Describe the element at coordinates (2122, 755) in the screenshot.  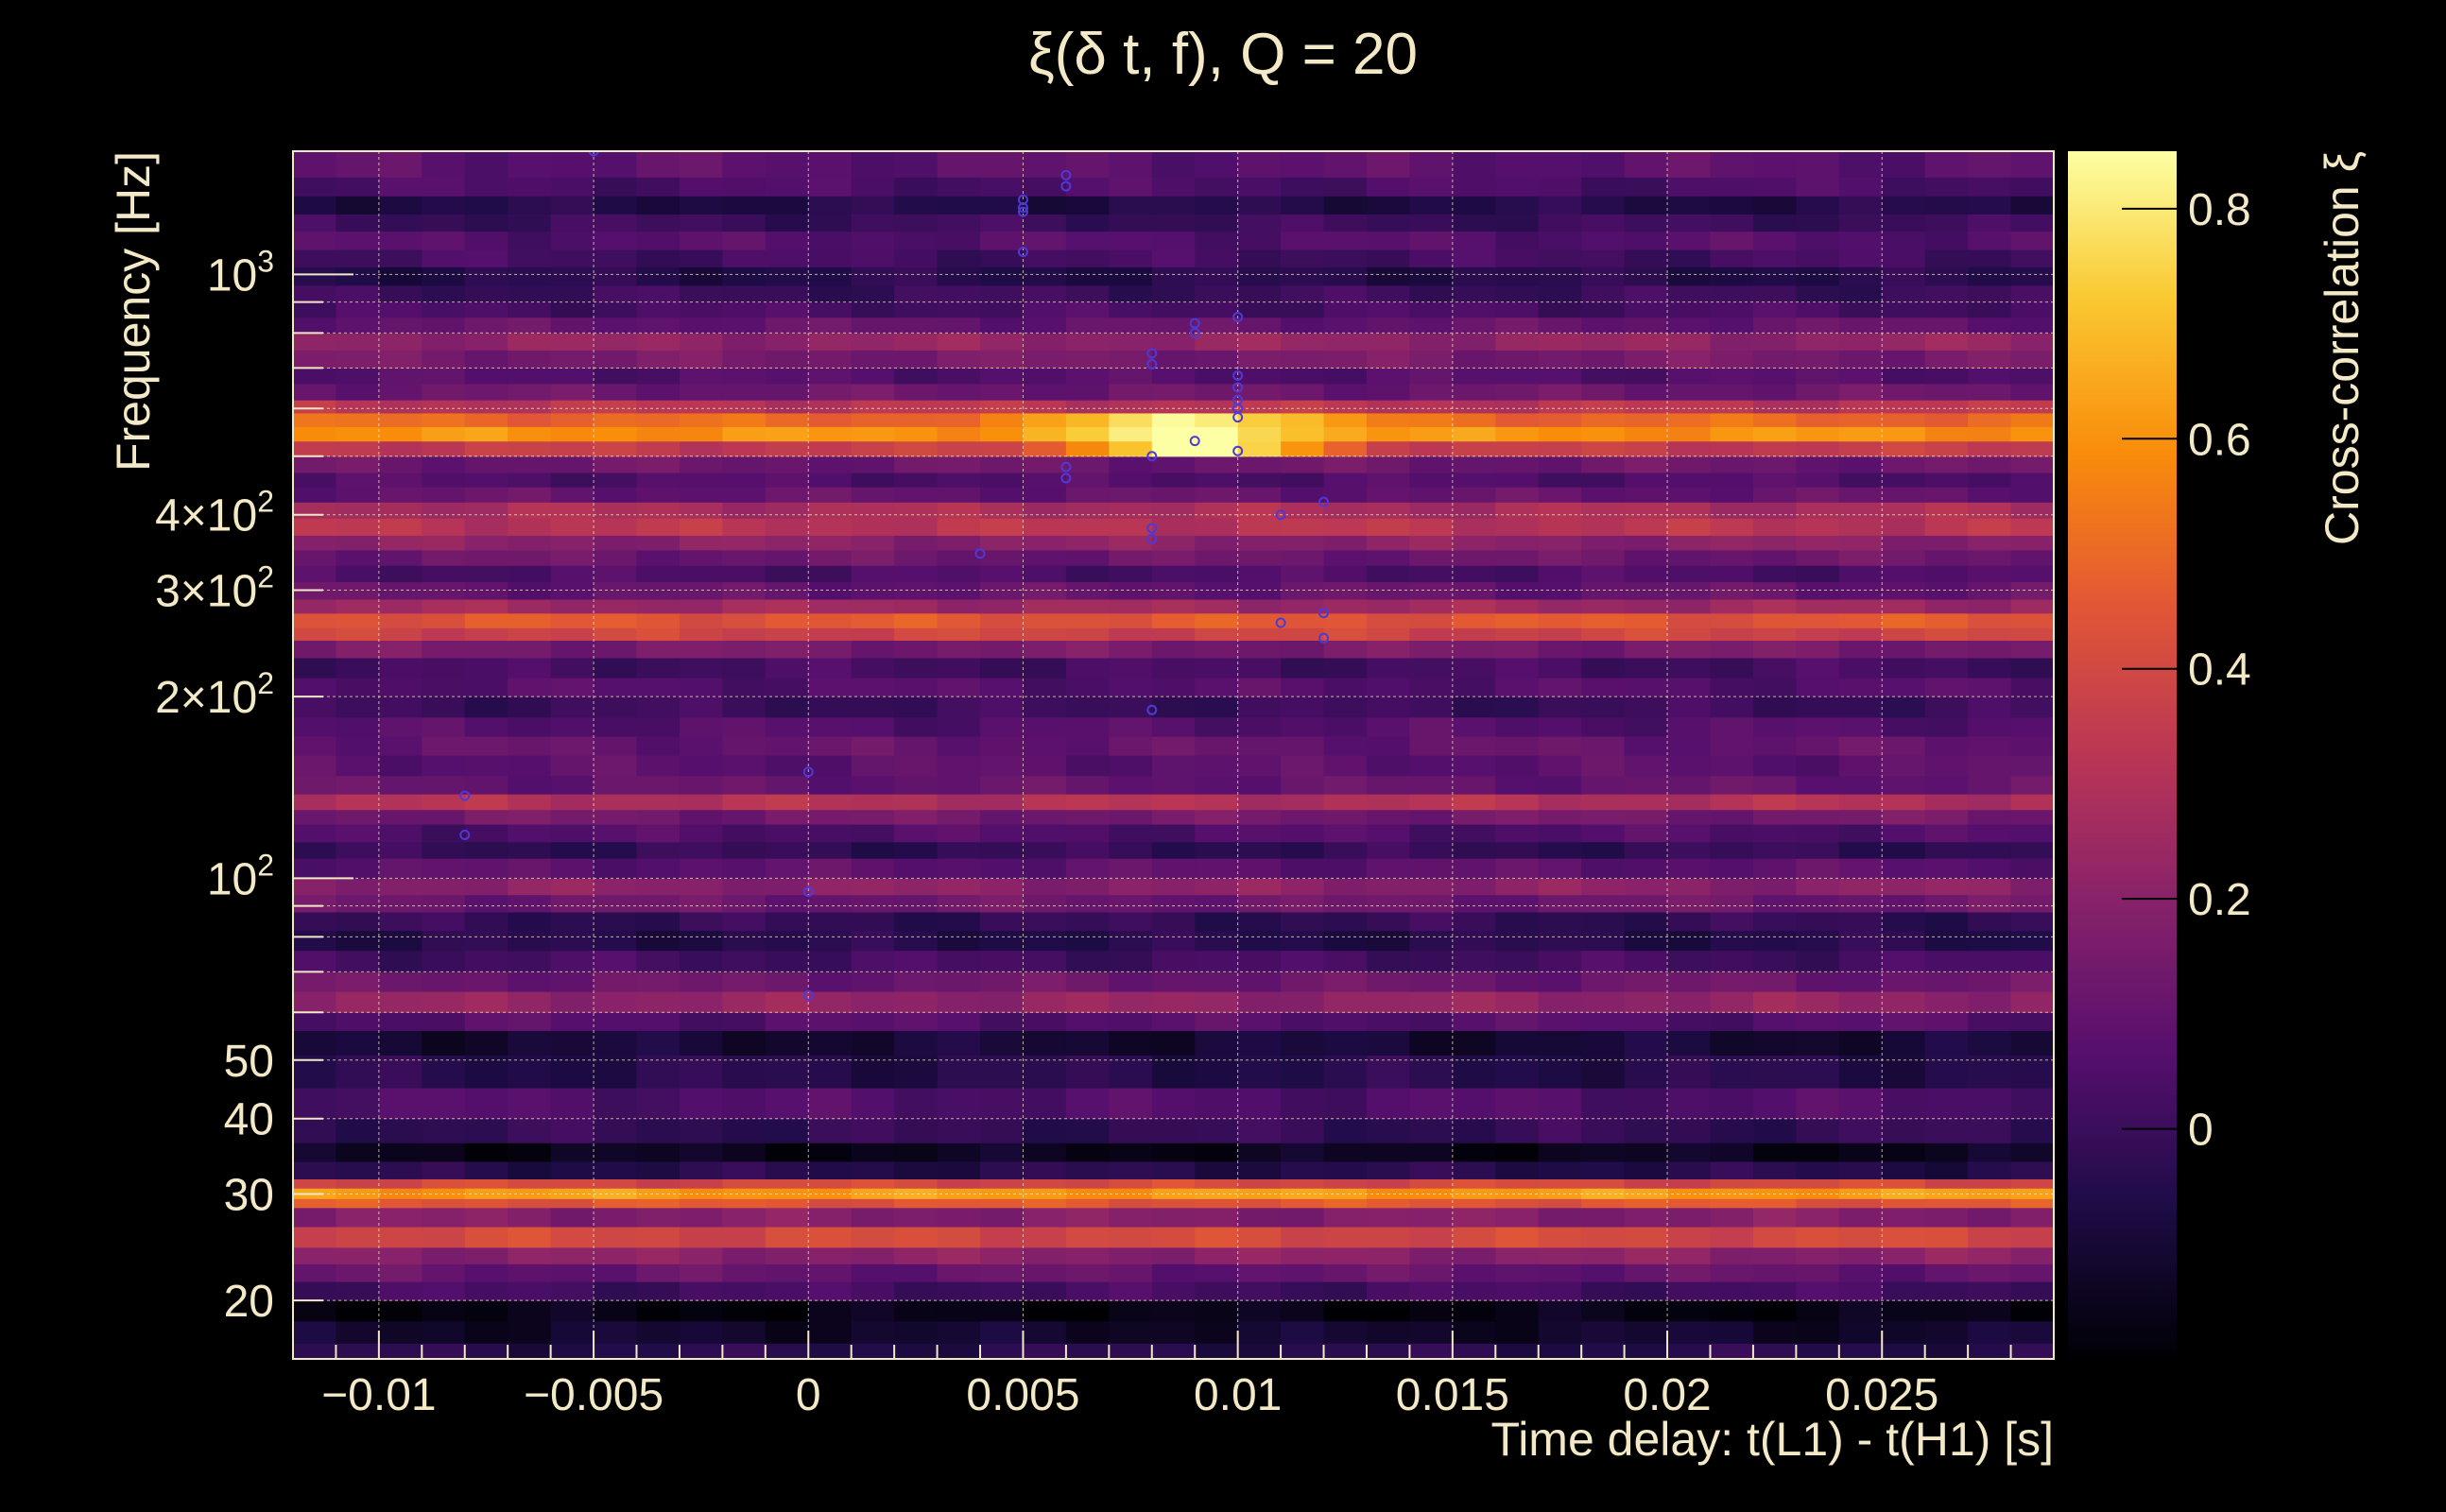
I see `colorbar` at that location.